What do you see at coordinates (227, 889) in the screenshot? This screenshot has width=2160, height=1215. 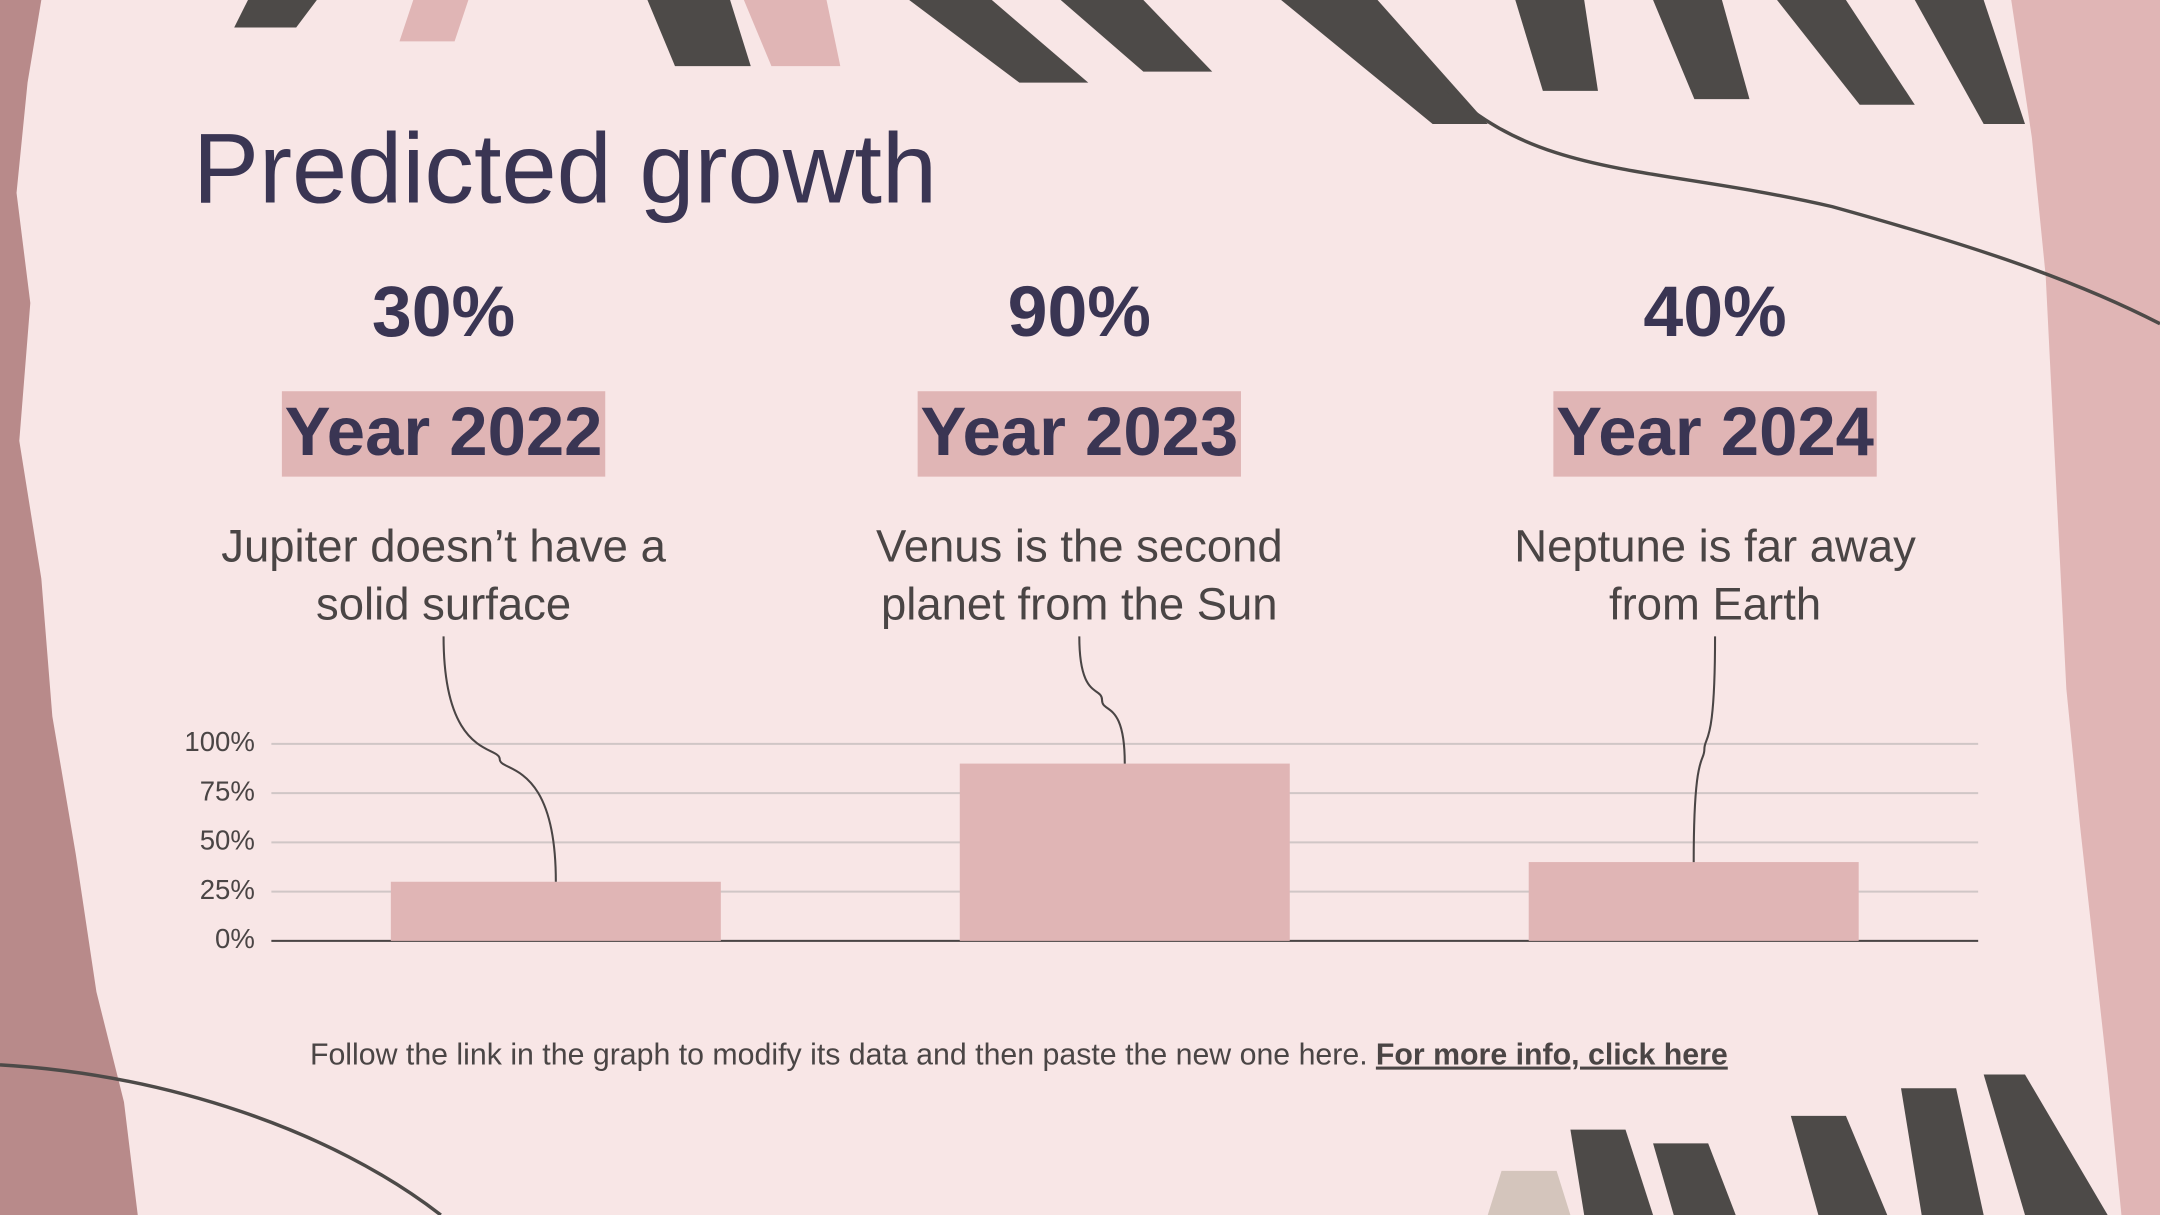 I see `y-tick-label: 25%` at bounding box center [227, 889].